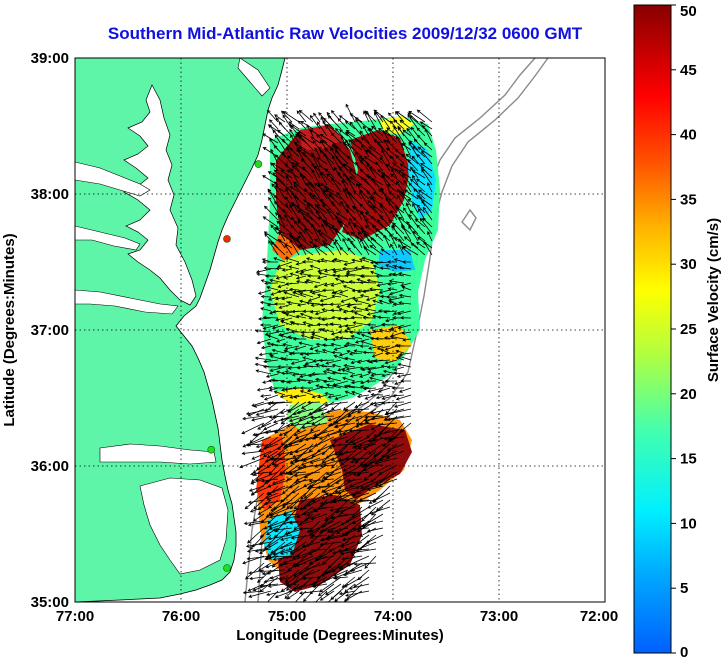 This screenshot has width=724, height=659. What do you see at coordinates (50, 194) in the screenshot?
I see `y-tick-label: 38:00` at bounding box center [50, 194].